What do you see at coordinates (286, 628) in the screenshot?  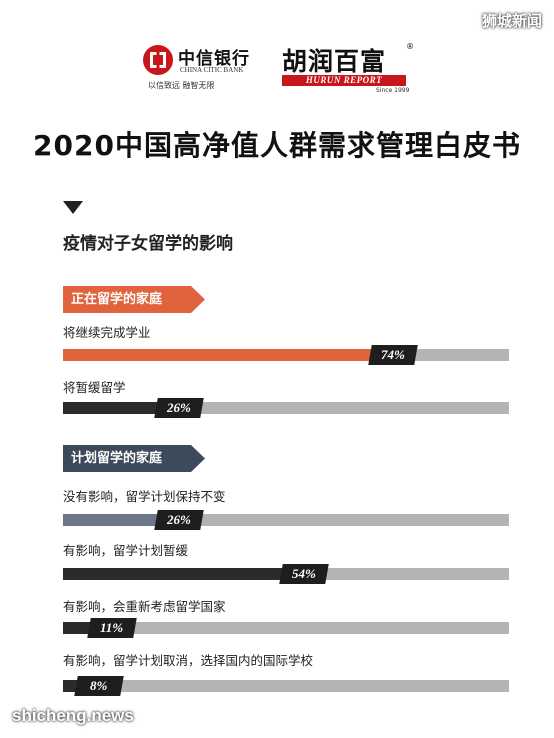 I see `bar-track: 11%` at bounding box center [286, 628].